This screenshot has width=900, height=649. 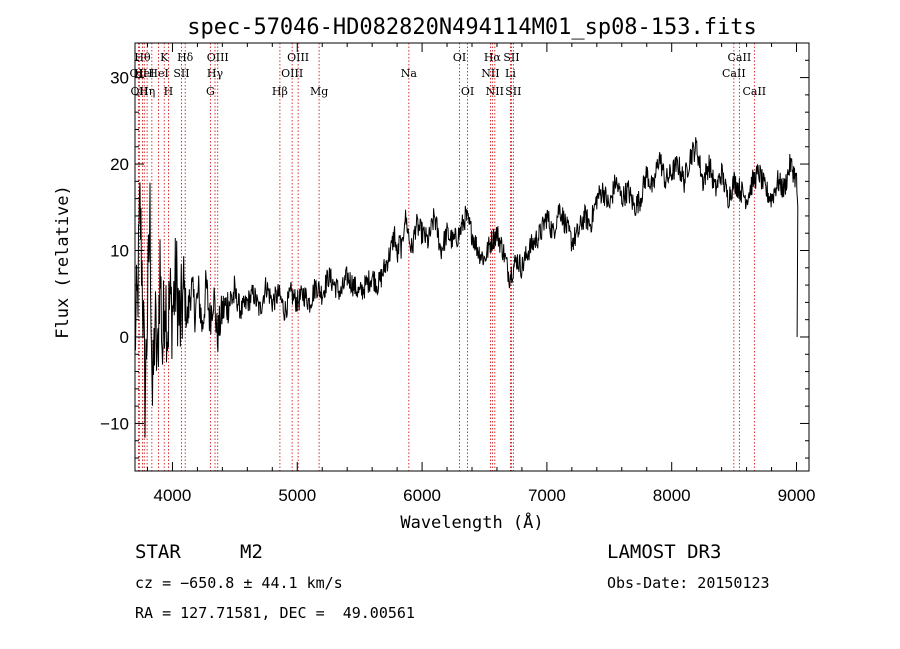 I want to click on observation-date: Obs-Date: 20150123, so click(x=688, y=583).